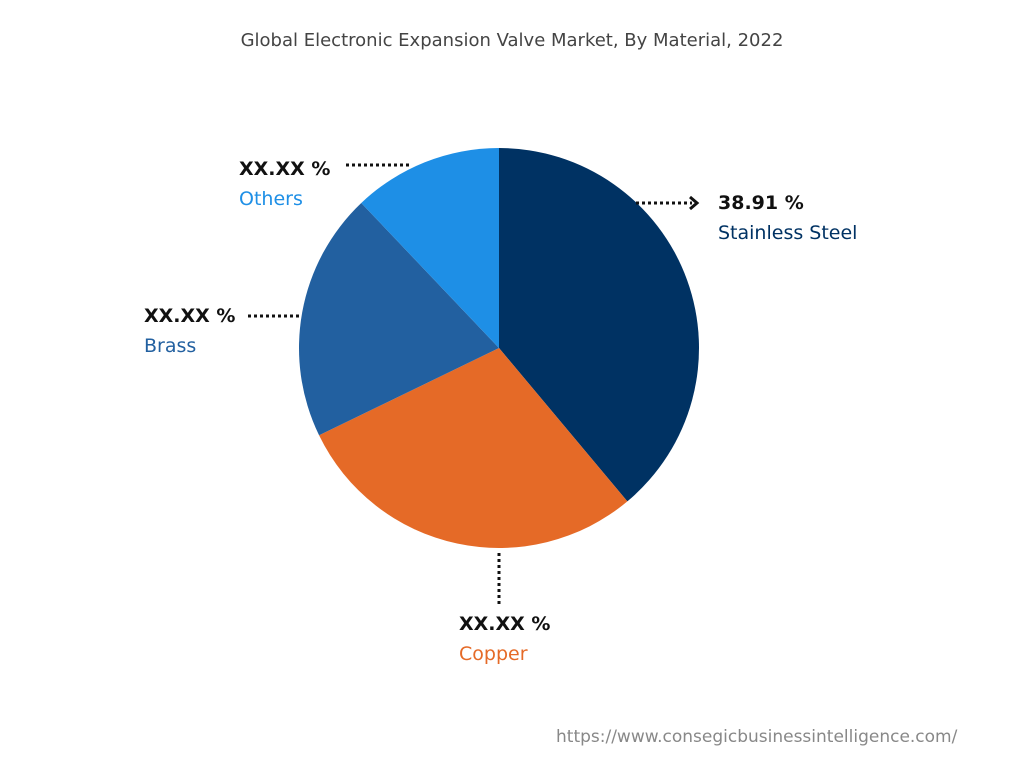  What do you see at coordinates (761, 203) in the screenshot?
I see `value-label: 38.91 %` at bounding box center [761, 203].